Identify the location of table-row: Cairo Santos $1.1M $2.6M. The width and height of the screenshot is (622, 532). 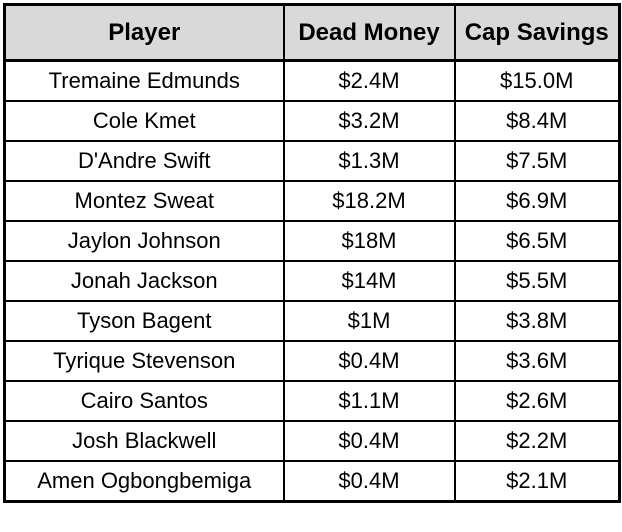
(312, 401).